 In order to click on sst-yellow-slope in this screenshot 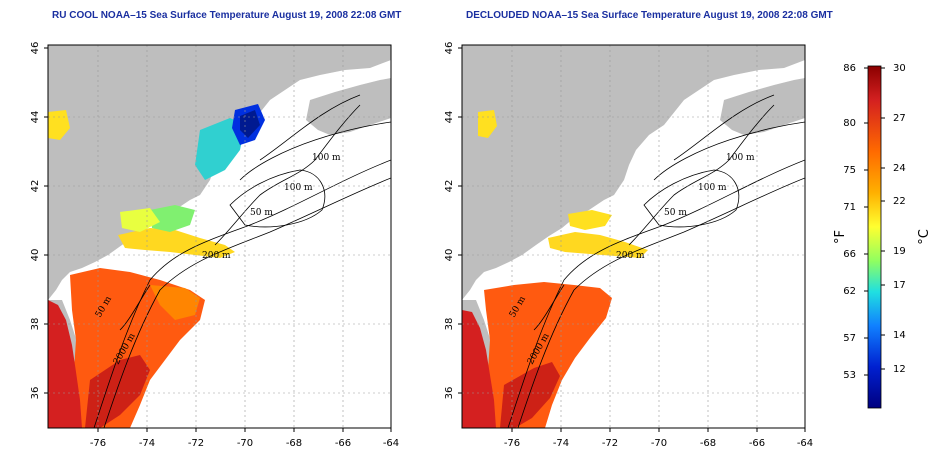, I will do `click(598, 245)`.